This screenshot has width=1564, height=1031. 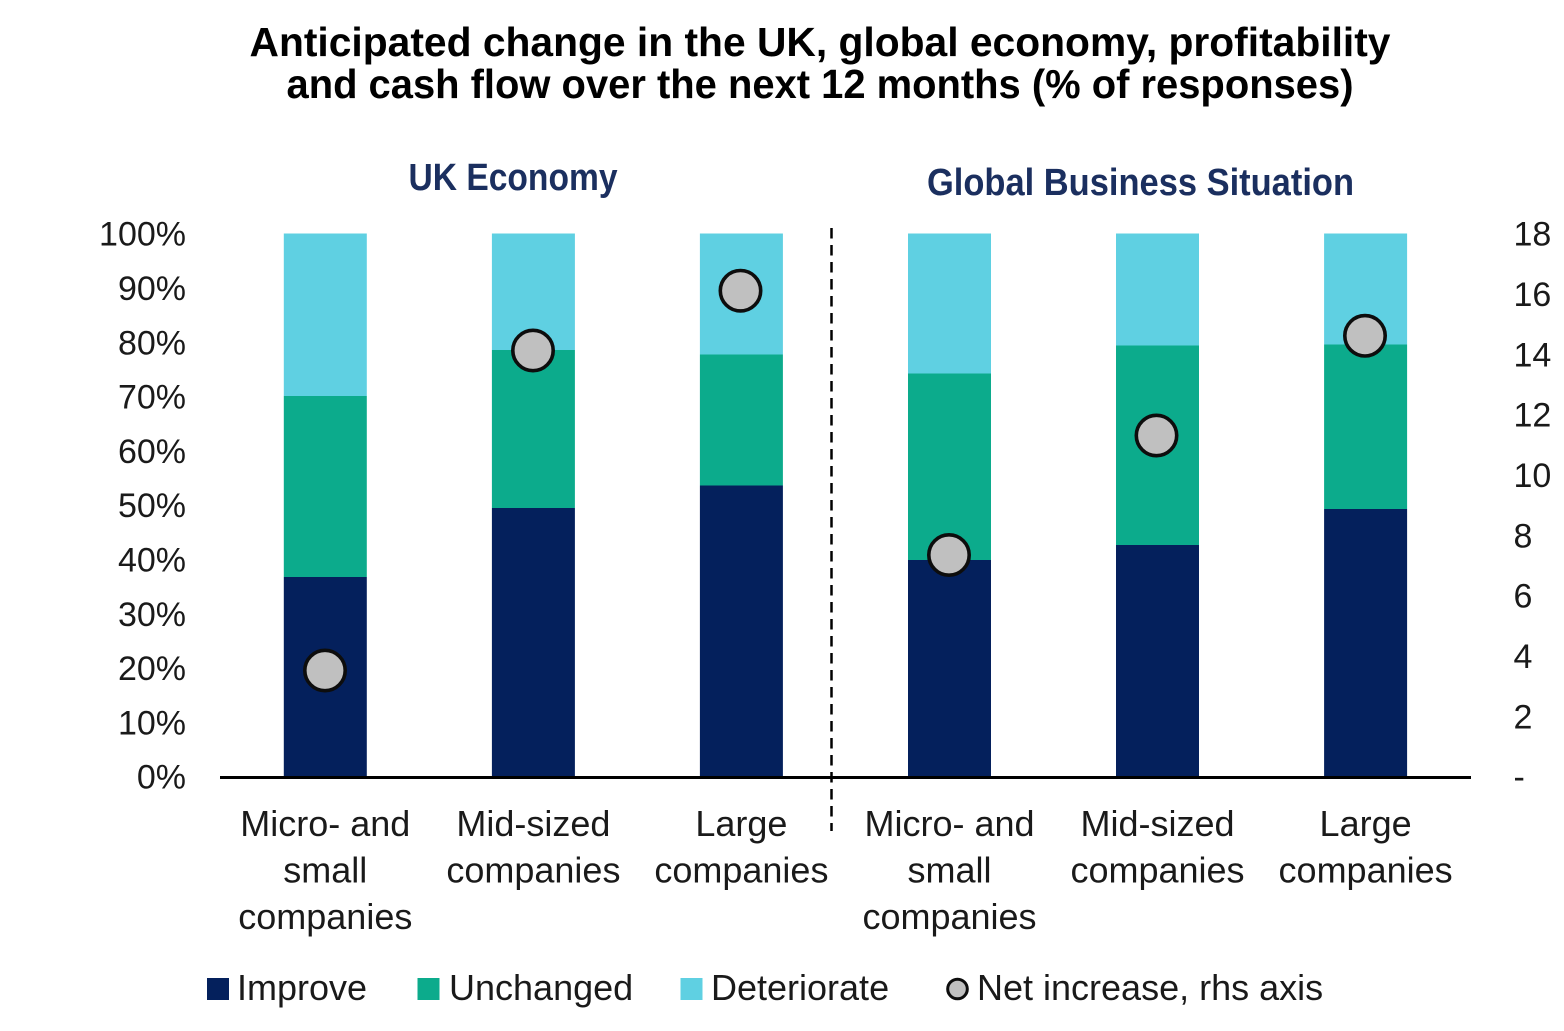 I want to click on svg-text: 18, so click(x=1533, y=235).